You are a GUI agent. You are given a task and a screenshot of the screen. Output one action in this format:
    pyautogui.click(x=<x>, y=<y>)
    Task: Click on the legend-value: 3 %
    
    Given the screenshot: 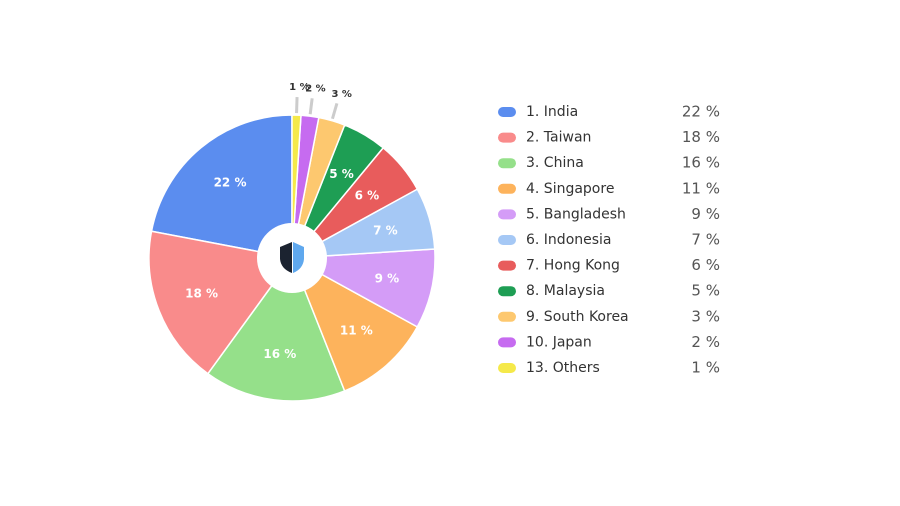 What is the action you would take?
    pyautogui.click(x=705, y=316)
    